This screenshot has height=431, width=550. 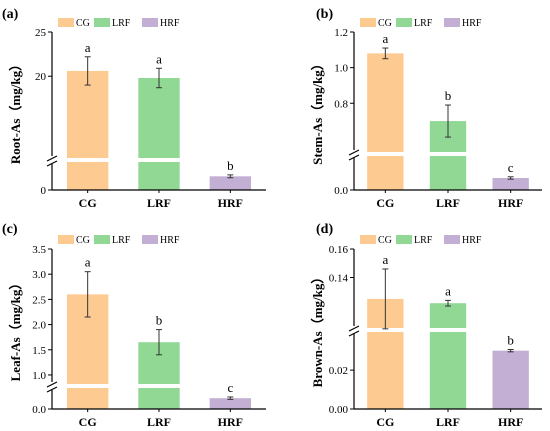 I want to click on y-tick-label: 3.5, so click(x=39, y=250).